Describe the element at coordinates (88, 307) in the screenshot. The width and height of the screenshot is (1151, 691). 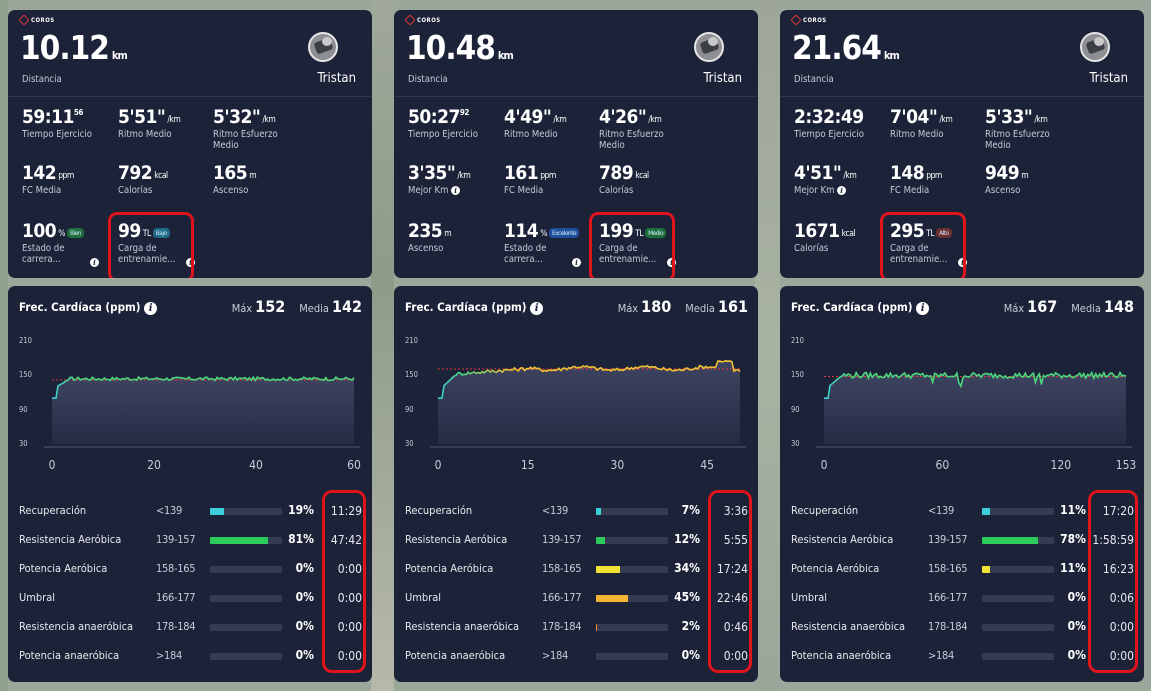
I see `hr-title: Frec. Cardíaca (ppm) i` at that location.